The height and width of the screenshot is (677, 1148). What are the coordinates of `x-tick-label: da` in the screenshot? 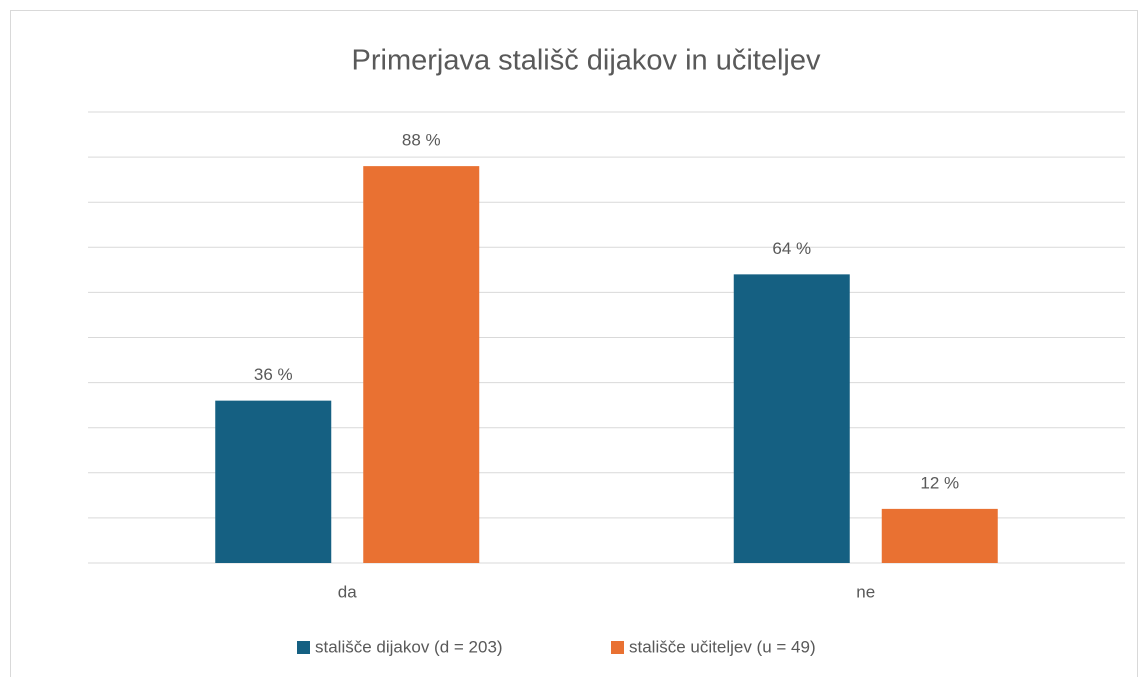 It's located at (347, 591).